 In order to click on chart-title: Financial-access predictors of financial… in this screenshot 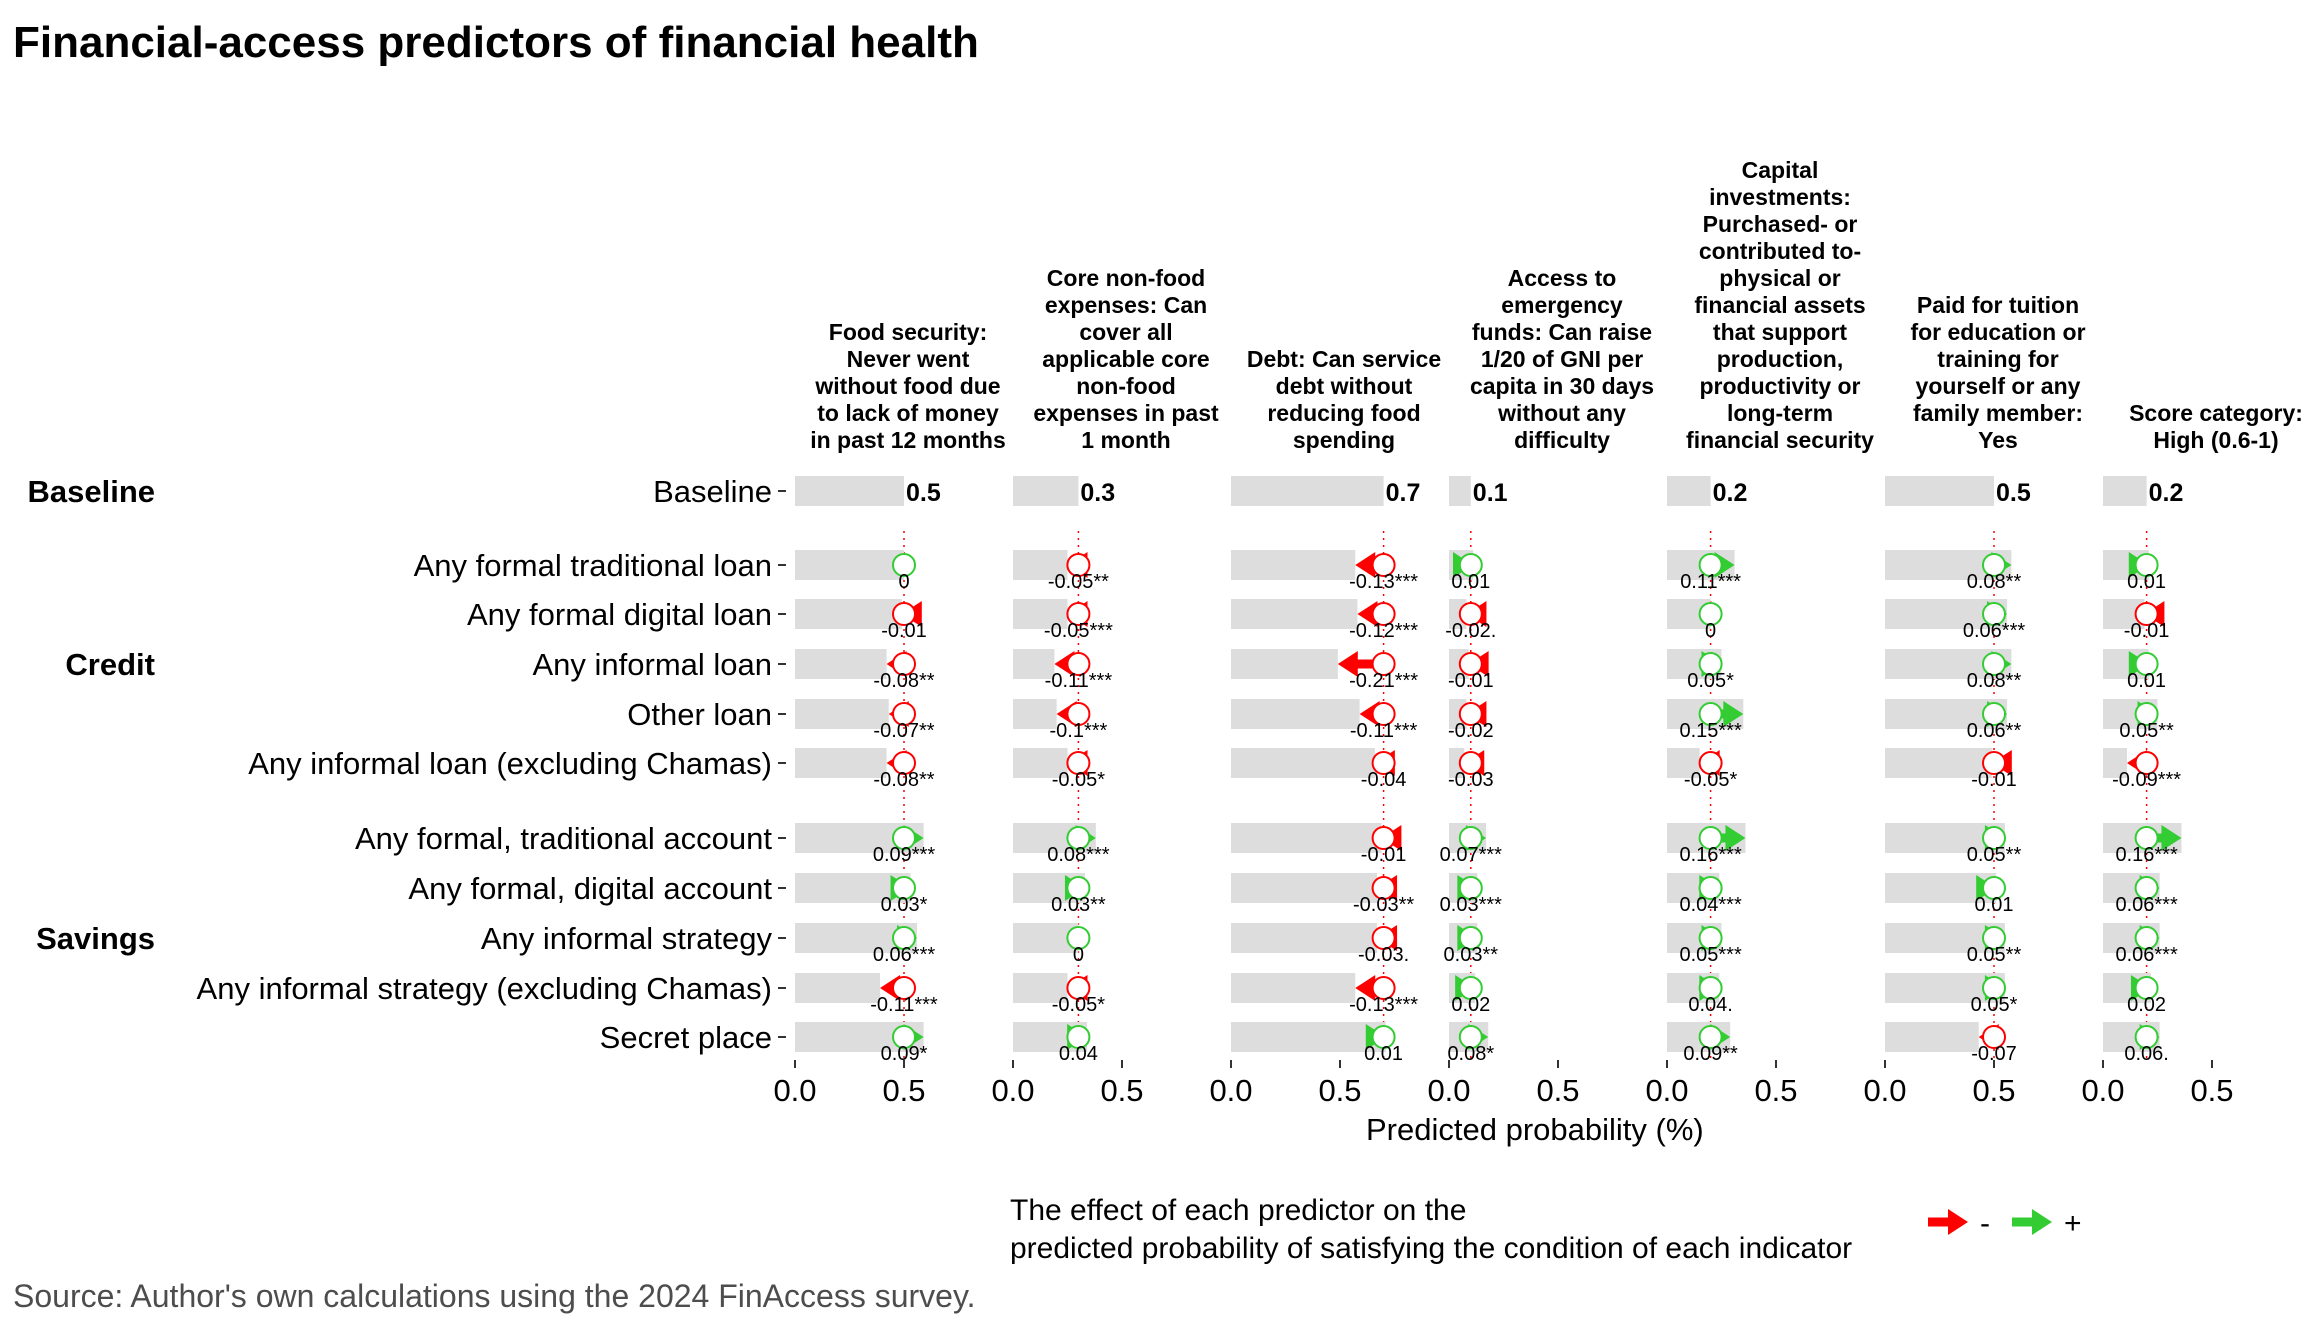, I will do `click(496, 42)`.